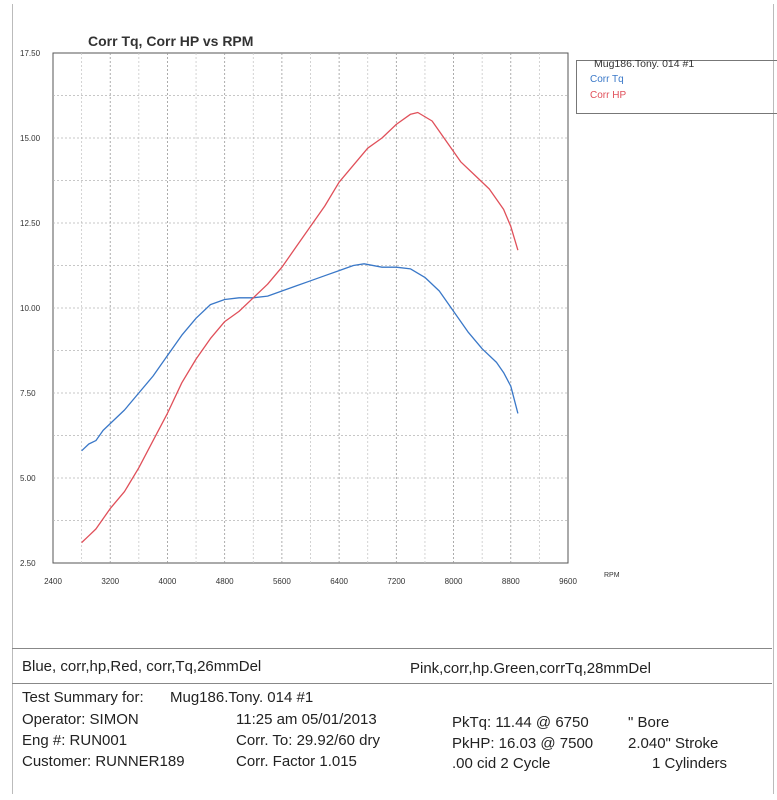 The width and height of the screenshot is (777, 800). Describe the element at coordinates (300, 357) in the screenshot. I see `series-line-corr-tq` at that location.